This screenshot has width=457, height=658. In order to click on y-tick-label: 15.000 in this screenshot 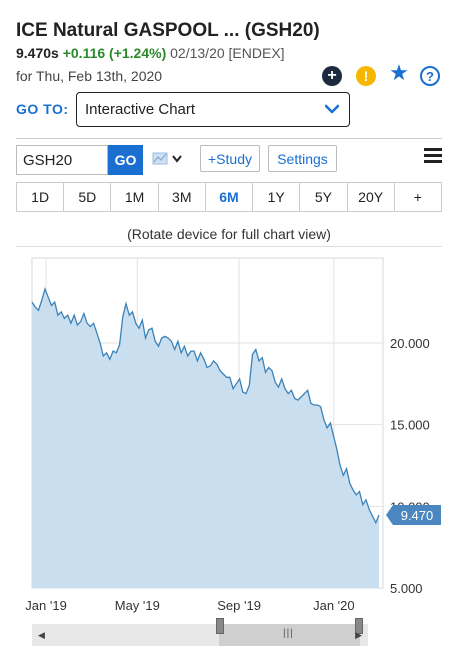, I will do `click(410, 425)`.